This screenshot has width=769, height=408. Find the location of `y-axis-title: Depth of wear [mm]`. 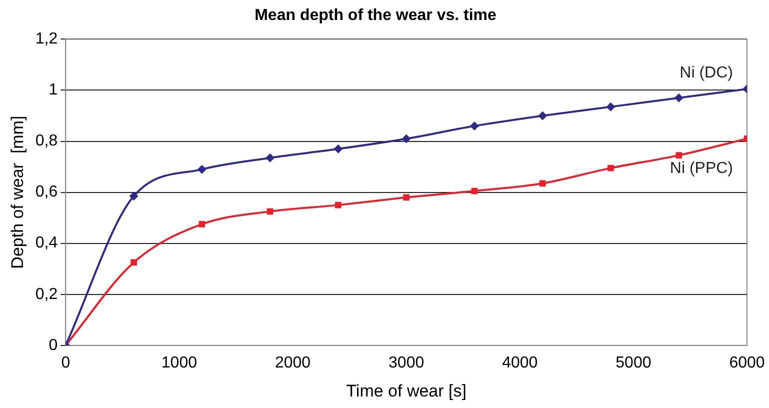

y-axis-title: Depth of wear [mm] is located at coordinates (17, 192).